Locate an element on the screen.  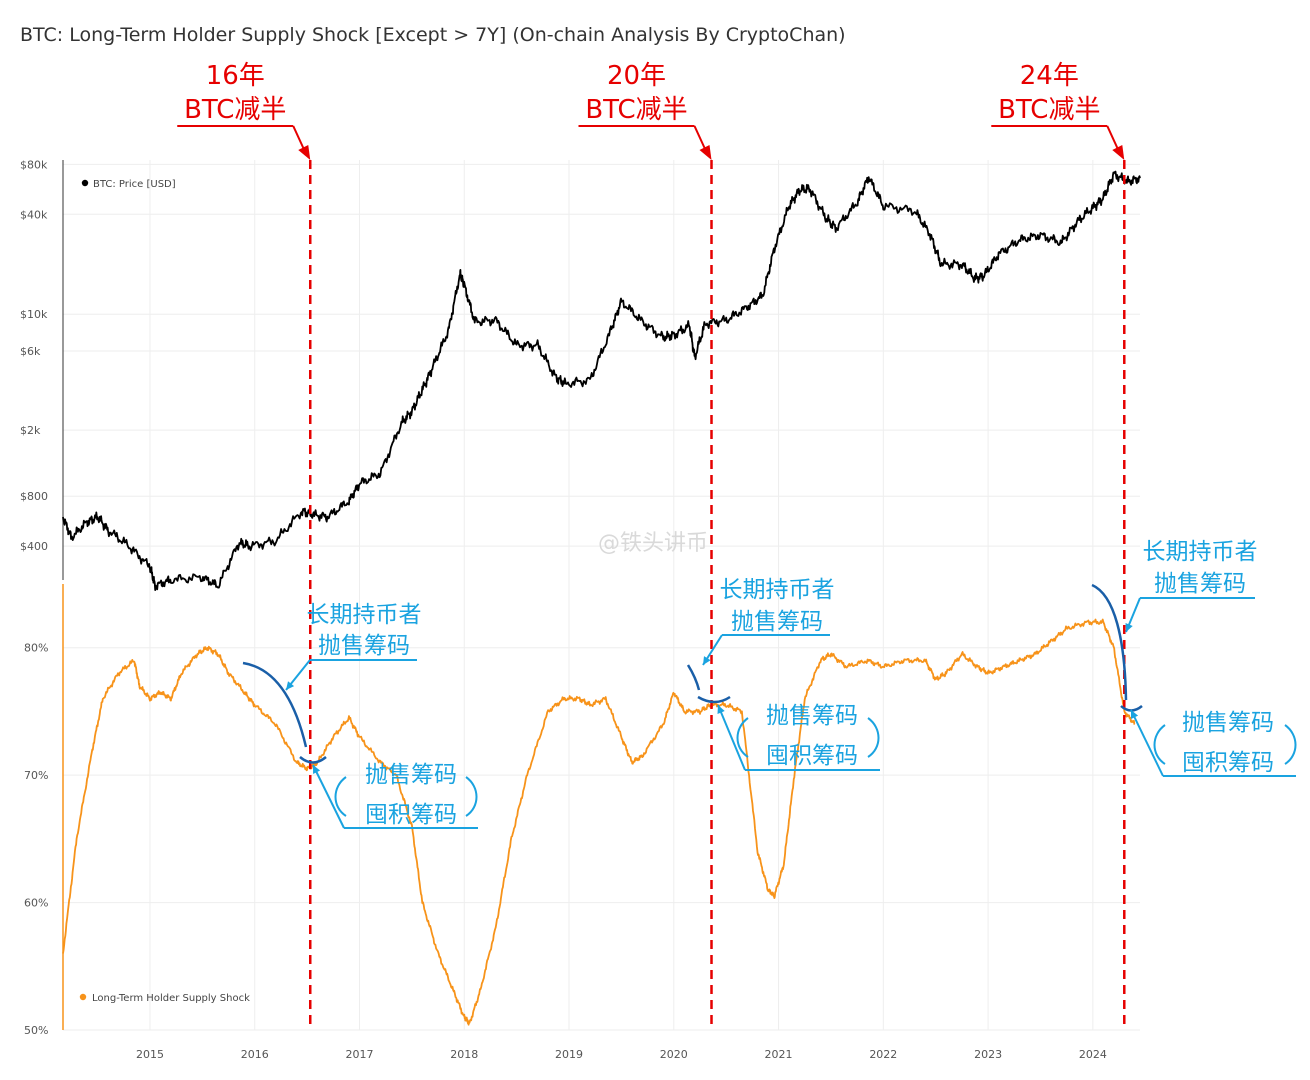
x-tick-label: 2018 is located at coordinates (464, 1054).